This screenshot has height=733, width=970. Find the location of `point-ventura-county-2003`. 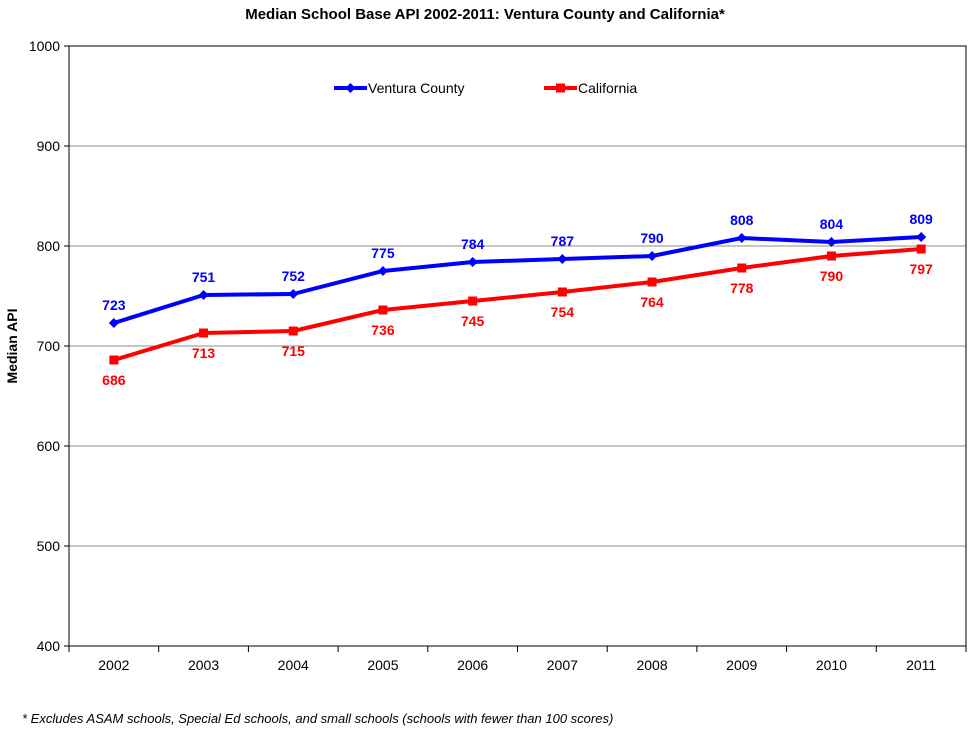

point-ventura-county-2003 is located at coordinates (203, 295).